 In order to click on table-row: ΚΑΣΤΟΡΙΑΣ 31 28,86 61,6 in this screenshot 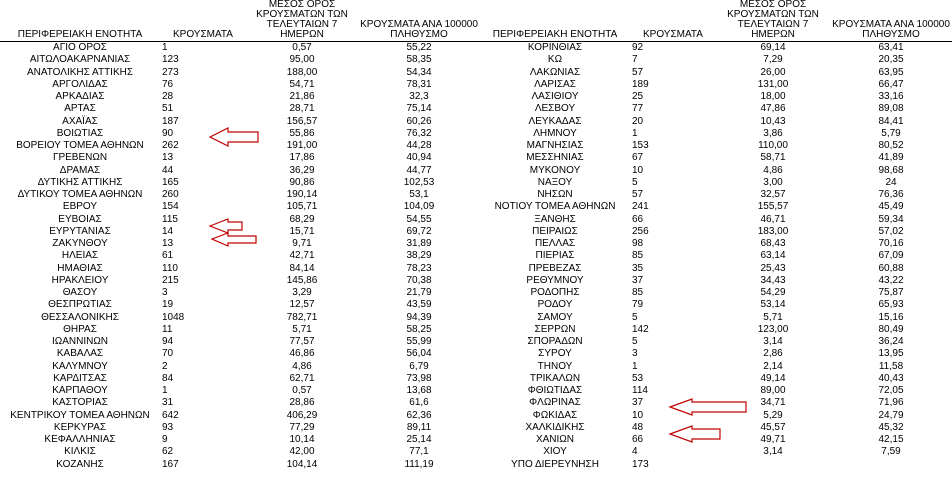, I will do `click(240, 403)`.